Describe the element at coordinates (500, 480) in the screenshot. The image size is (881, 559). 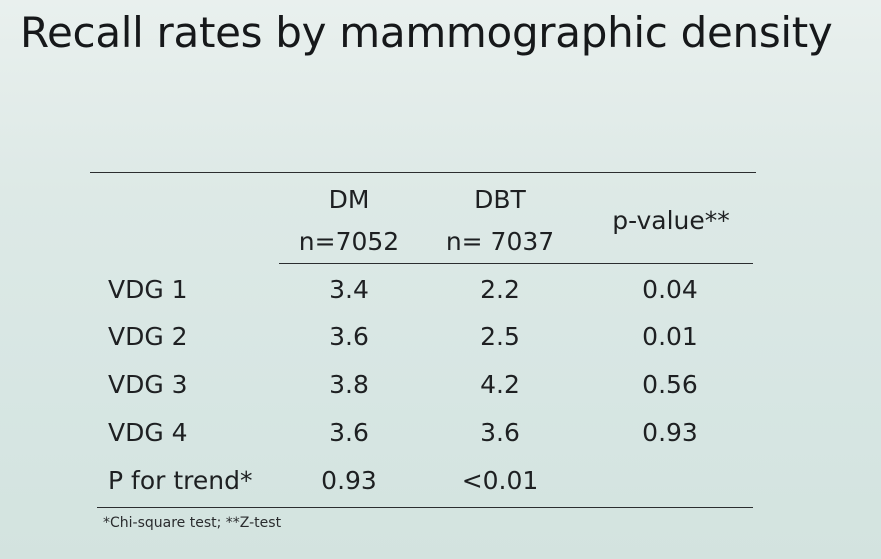
I see `row-trend-dbt: <0.01` at that location.